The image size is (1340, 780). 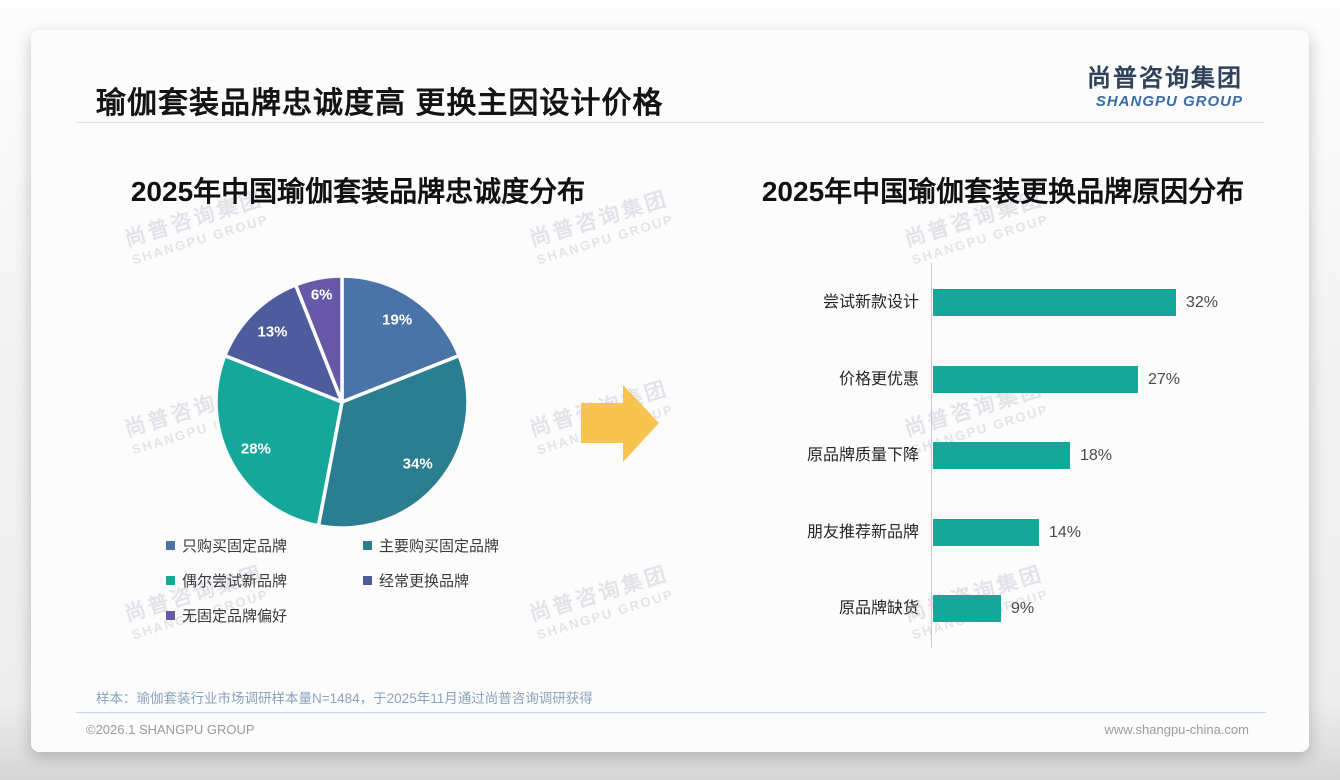 I want to click on legend-item: 只购买固定品牌, so click(x=264, y=545).